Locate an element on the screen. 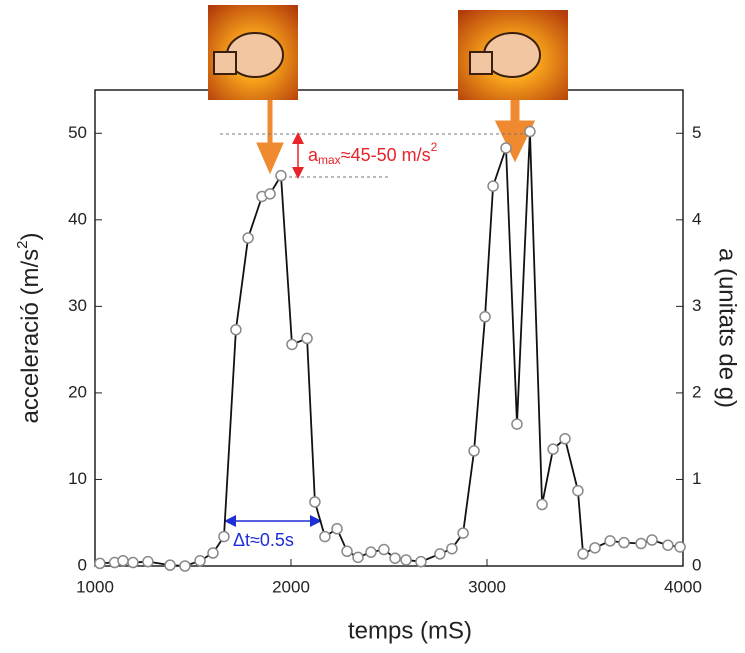  y-axis-label: acceleració (m/s2) is located at coordinates (29, 327).